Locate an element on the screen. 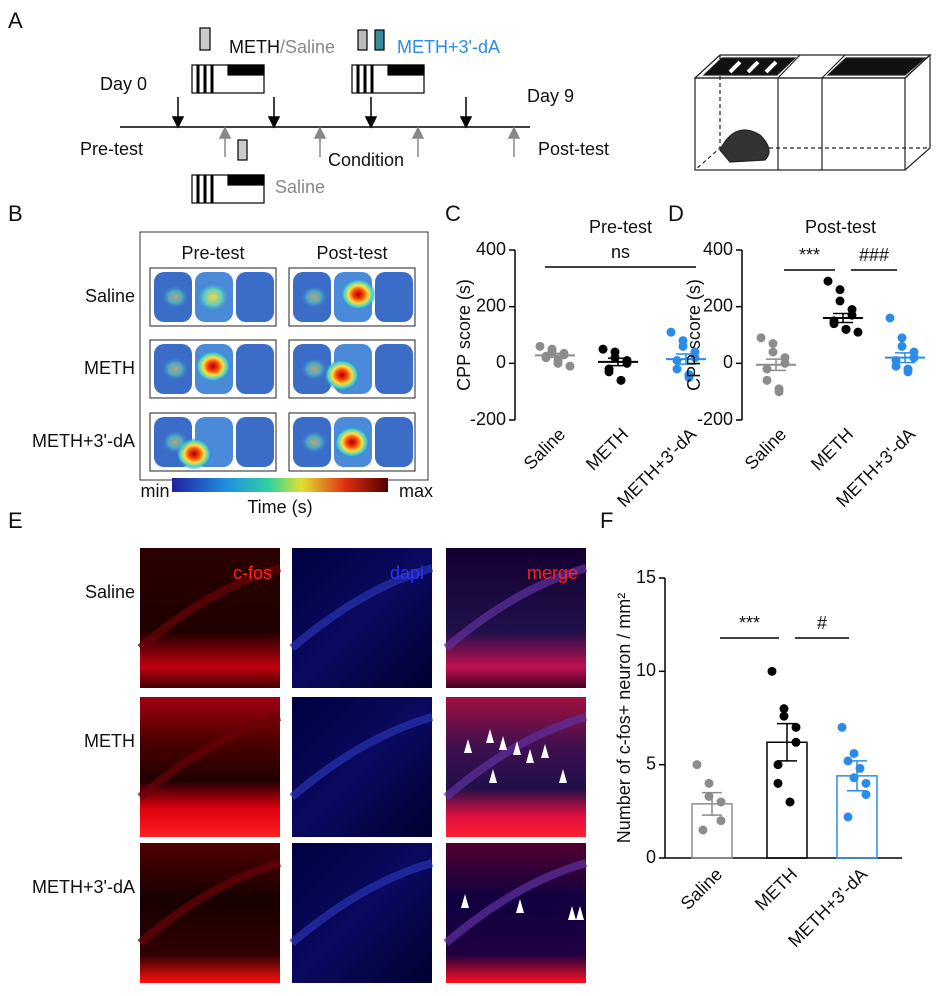 This screenshot has width=948, height=996. channel-label: c-fos is located at coordinates (252, 573).